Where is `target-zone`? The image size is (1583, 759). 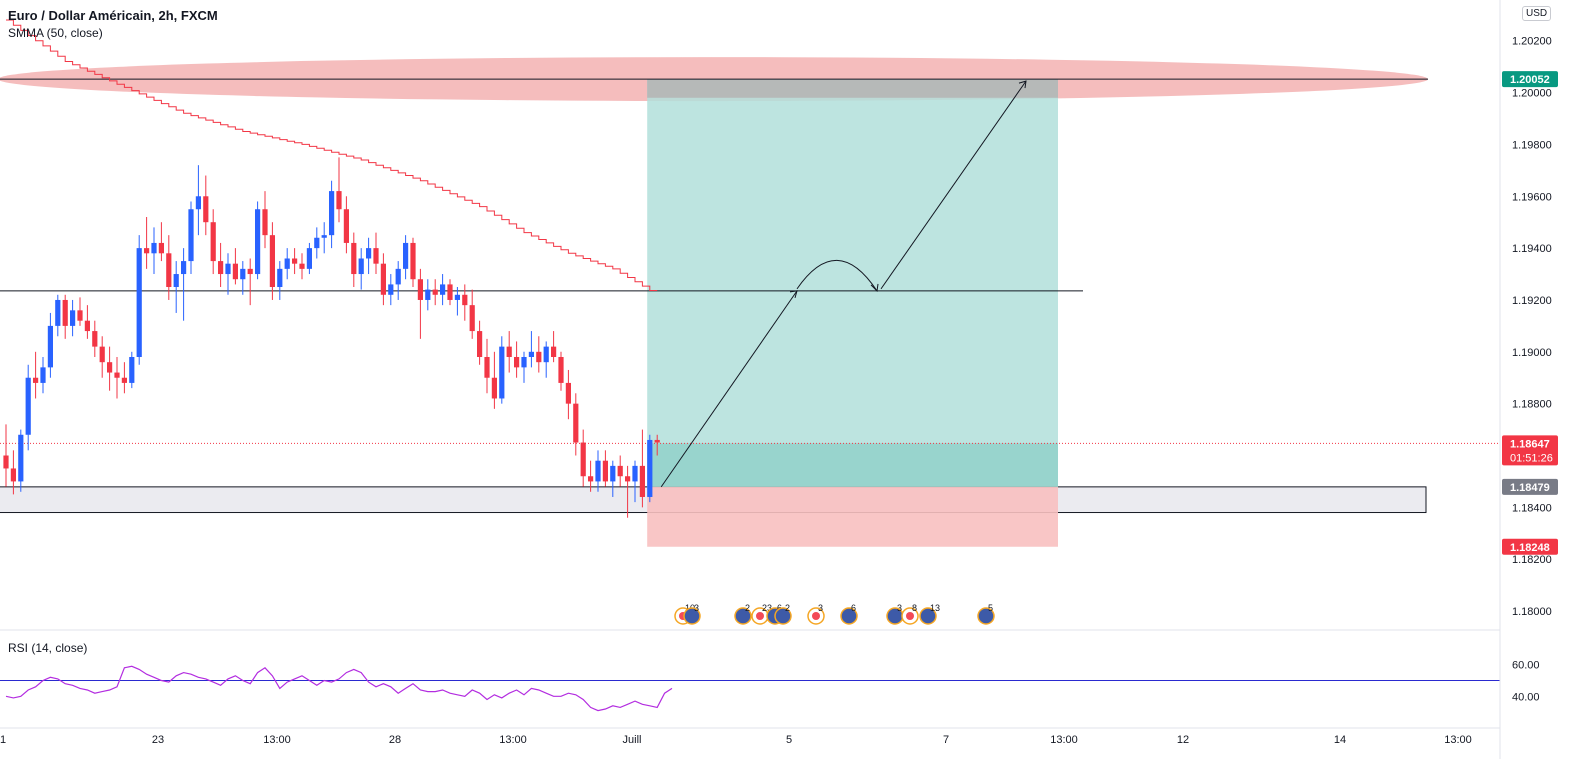
target-zone is located at coordinates (852, 283).